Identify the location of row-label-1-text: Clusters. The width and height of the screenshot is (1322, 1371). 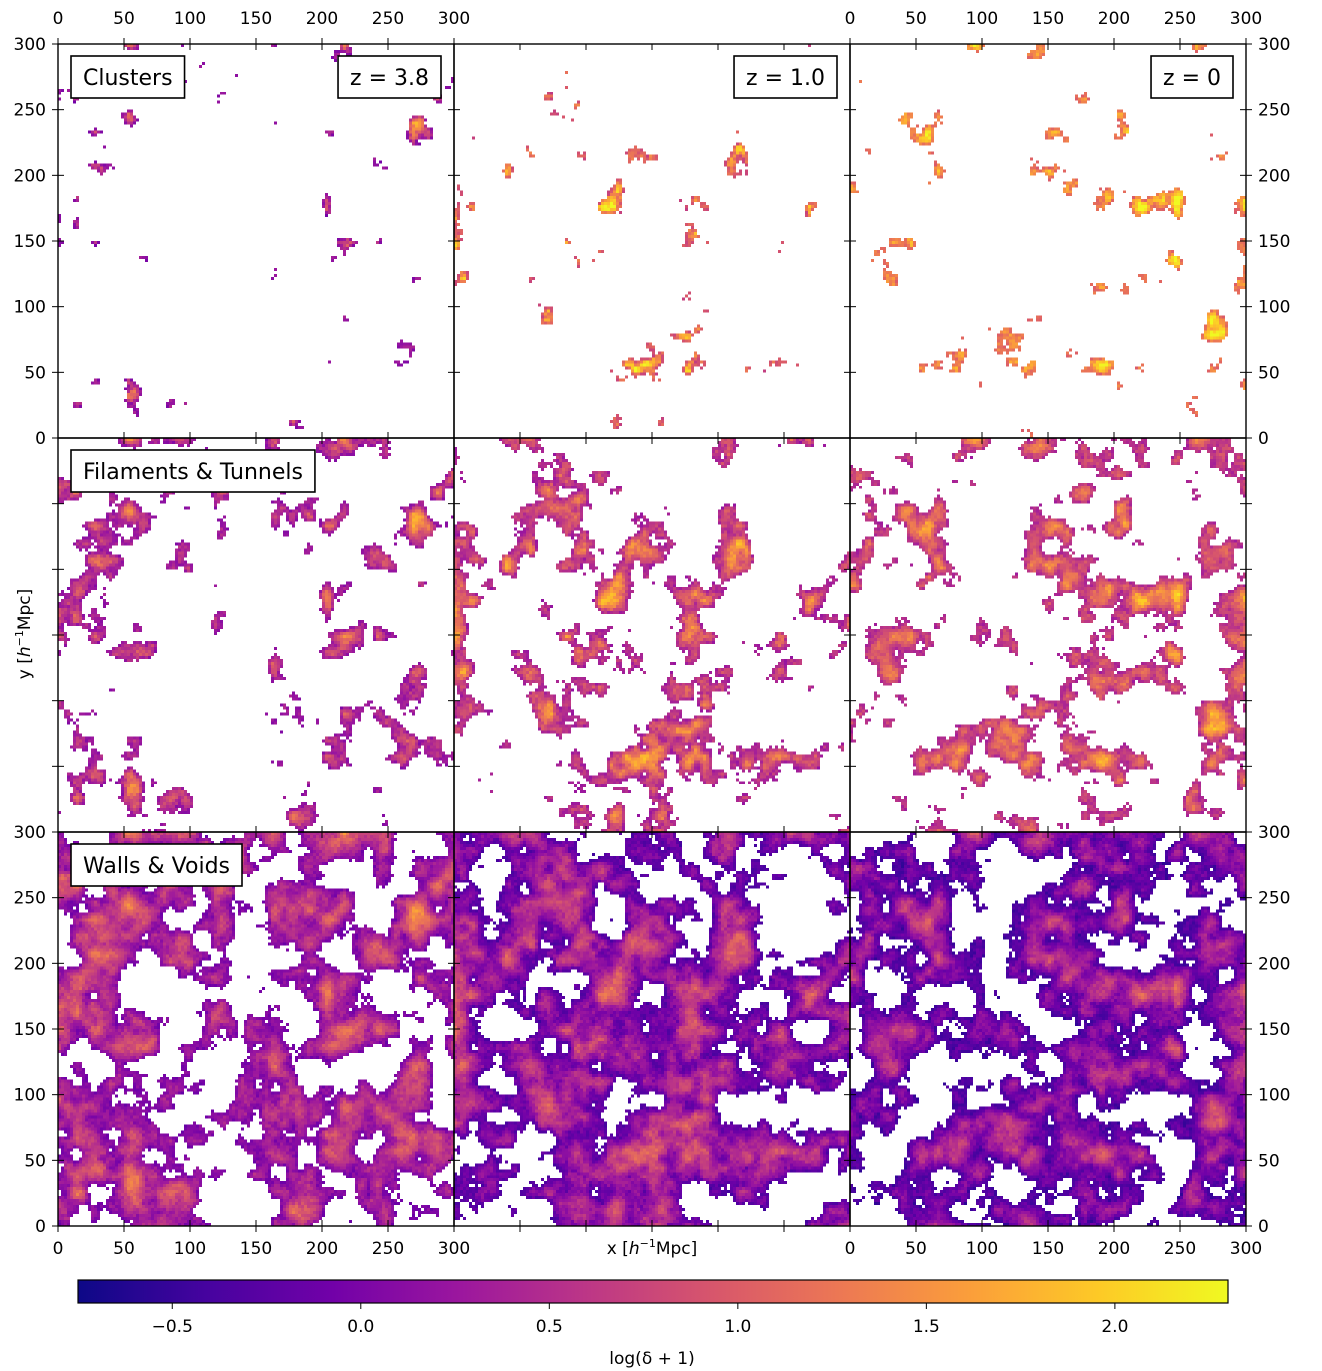
(128, 78).